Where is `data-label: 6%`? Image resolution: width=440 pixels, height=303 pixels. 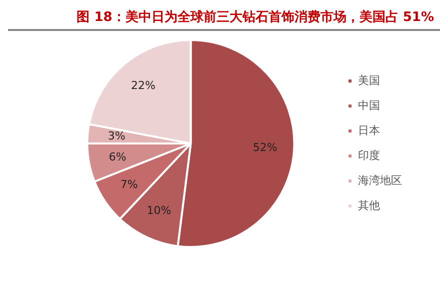
data-label: 6% is located at coordinates (117, 157).